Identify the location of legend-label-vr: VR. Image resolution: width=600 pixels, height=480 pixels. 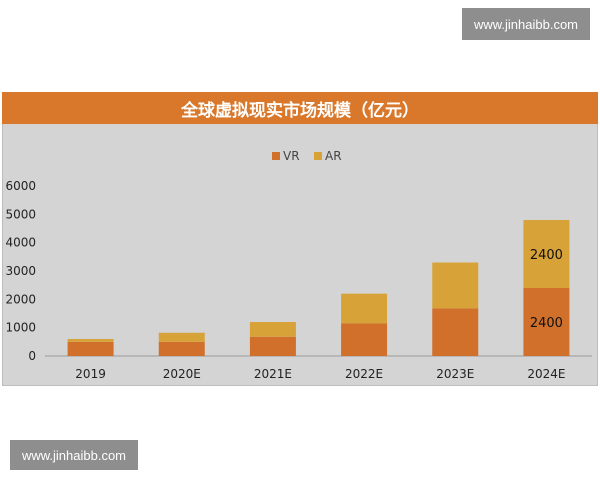
(291, 156).